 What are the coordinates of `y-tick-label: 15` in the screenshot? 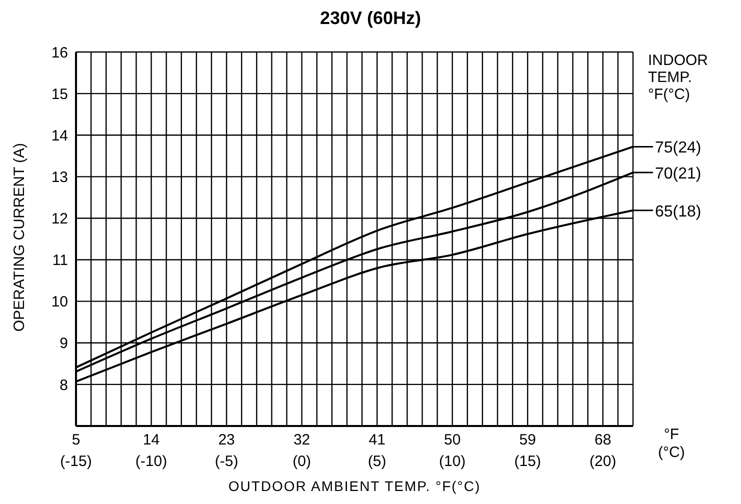 It's located at (59, 94).